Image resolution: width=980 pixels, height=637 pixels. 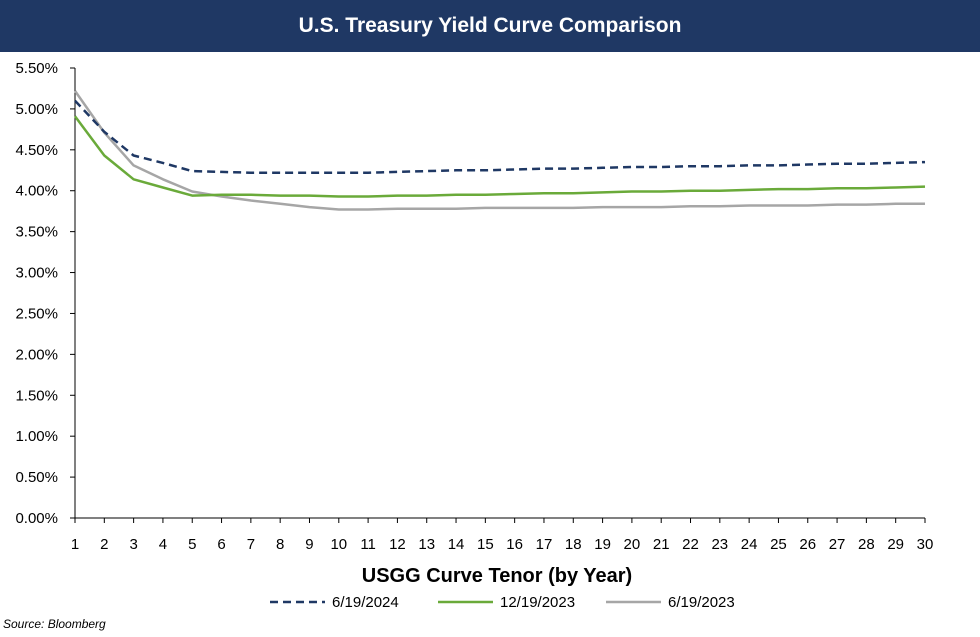 I want to click on y-tick-label: 3.50%, so click(x=36, y=232).